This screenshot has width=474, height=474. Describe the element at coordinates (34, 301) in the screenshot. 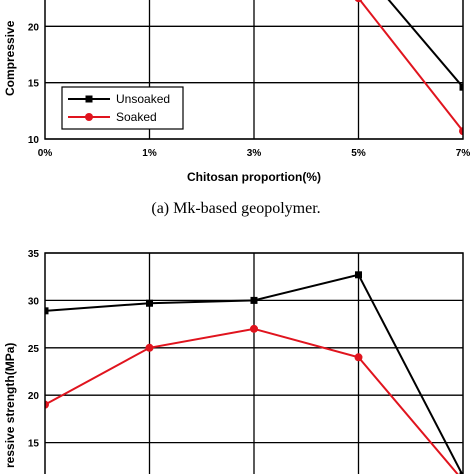

I see `bottom-y-tick-label: 30` at that location.